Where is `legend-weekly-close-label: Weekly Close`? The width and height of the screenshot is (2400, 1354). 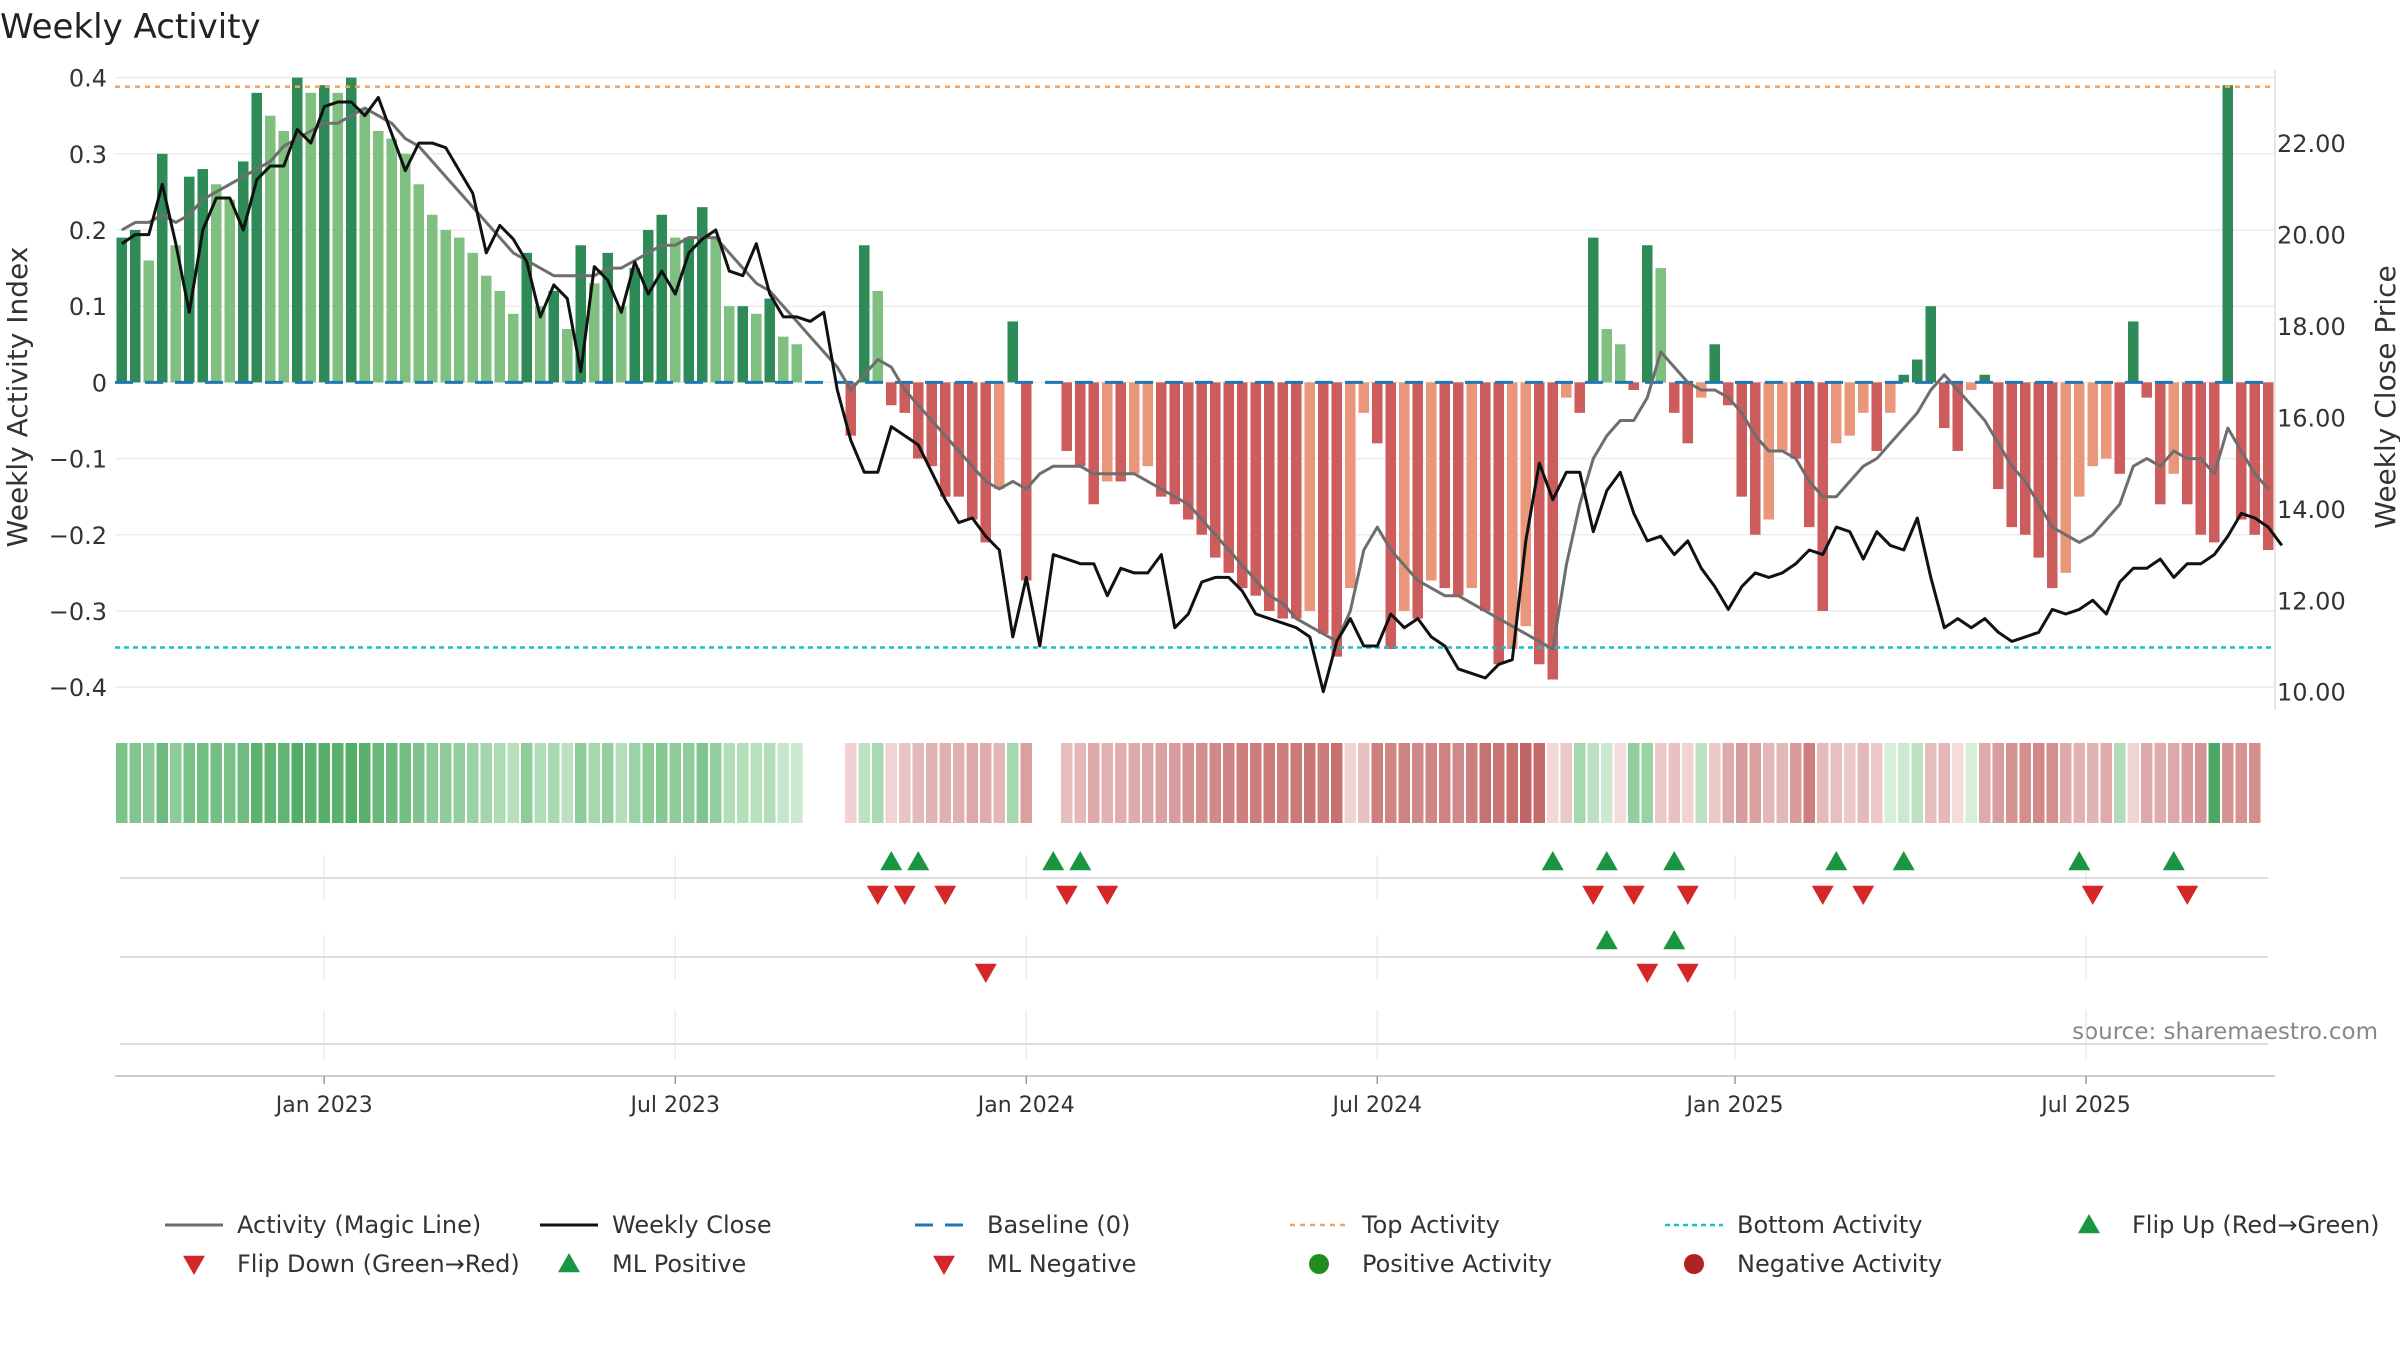
legend-weekly-close-label: Weekly Close is located at coordinates (692, 1225).